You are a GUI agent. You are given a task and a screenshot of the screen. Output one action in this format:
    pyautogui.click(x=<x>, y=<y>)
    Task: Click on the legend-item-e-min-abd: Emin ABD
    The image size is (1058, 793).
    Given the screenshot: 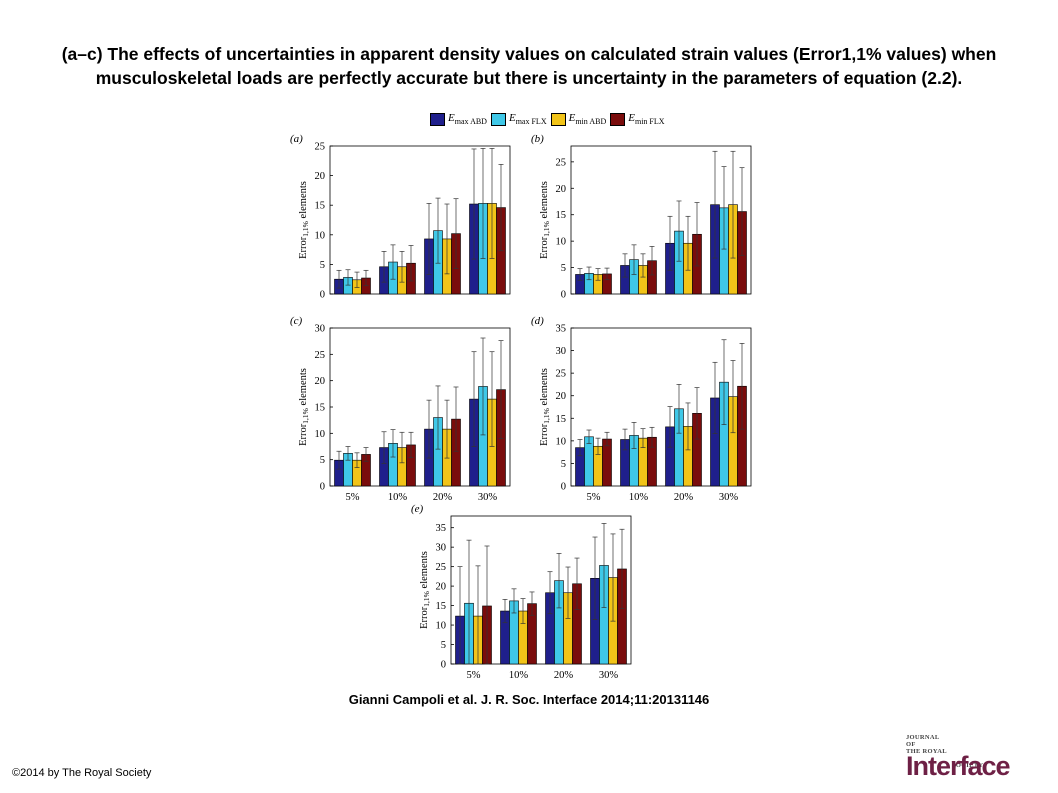 What is the action you would take?
    pyautogui.click(x=578, y=119)
    